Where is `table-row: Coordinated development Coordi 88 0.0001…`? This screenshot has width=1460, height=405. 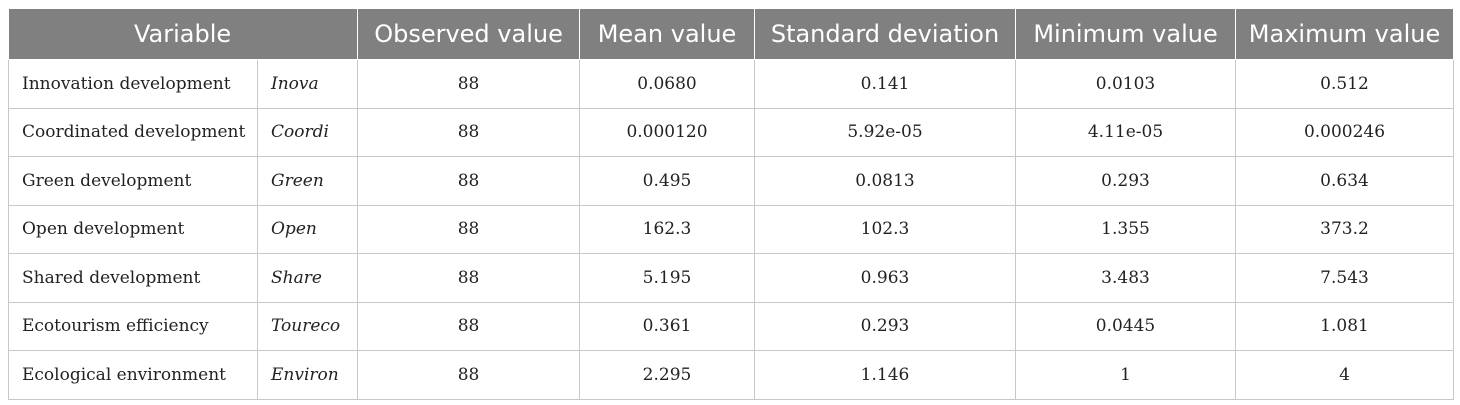 table-row: Coordinated development Coordi 88 0.0001… is located at coordinates (731, 132).